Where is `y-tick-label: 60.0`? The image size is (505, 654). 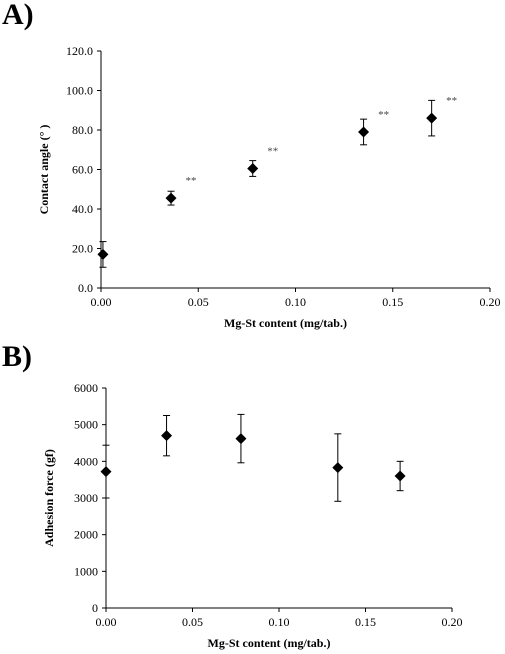
y-tick-label: 60.0 is located at coordinates (82, 170).